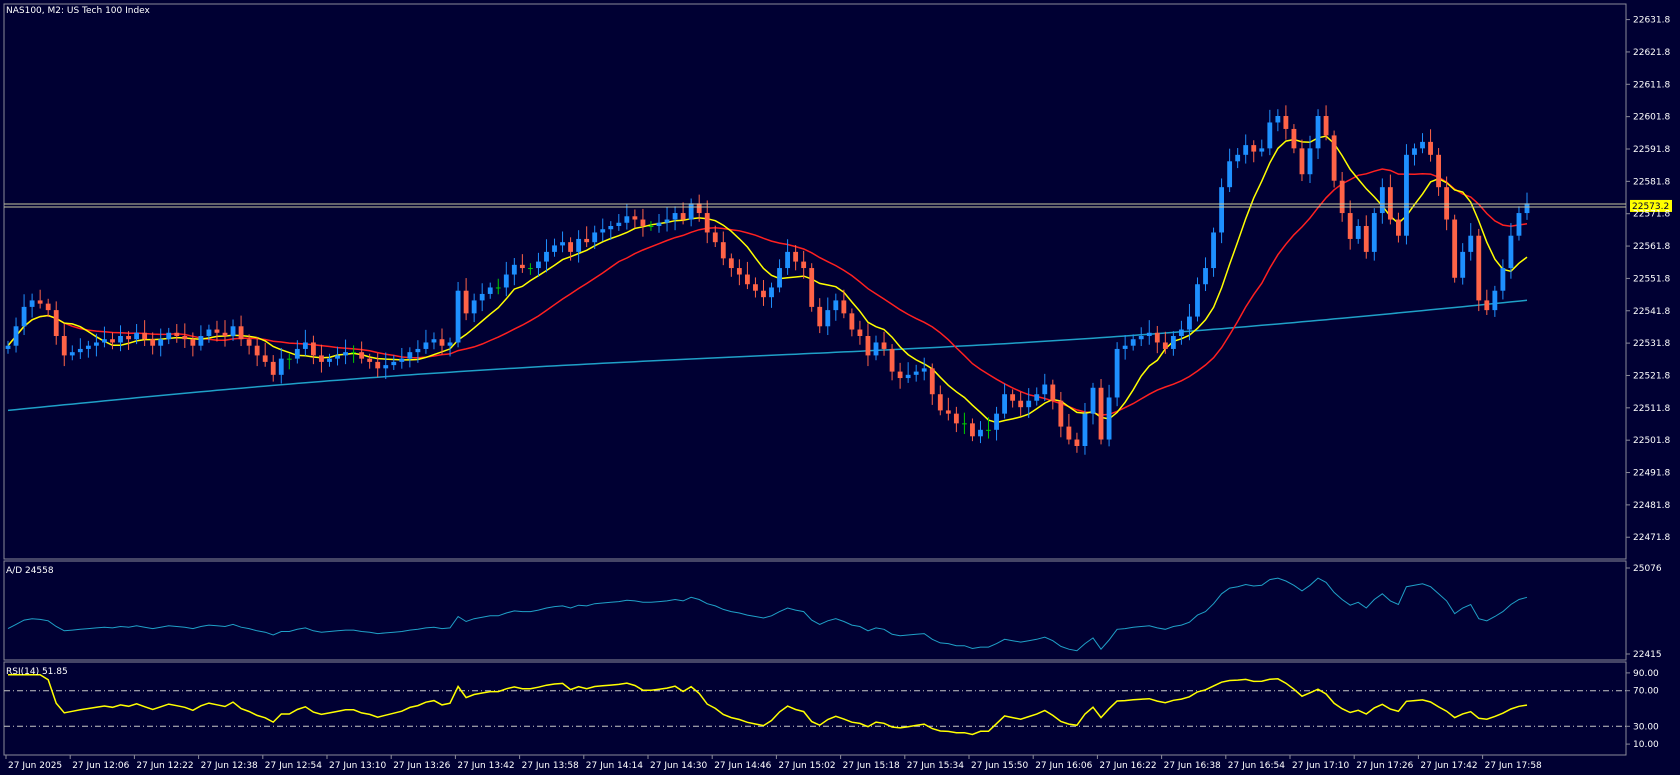 This screenshot has height=775, width=1680. I want to click on rsi-tick-label: 90.00, so click(1646, 674).